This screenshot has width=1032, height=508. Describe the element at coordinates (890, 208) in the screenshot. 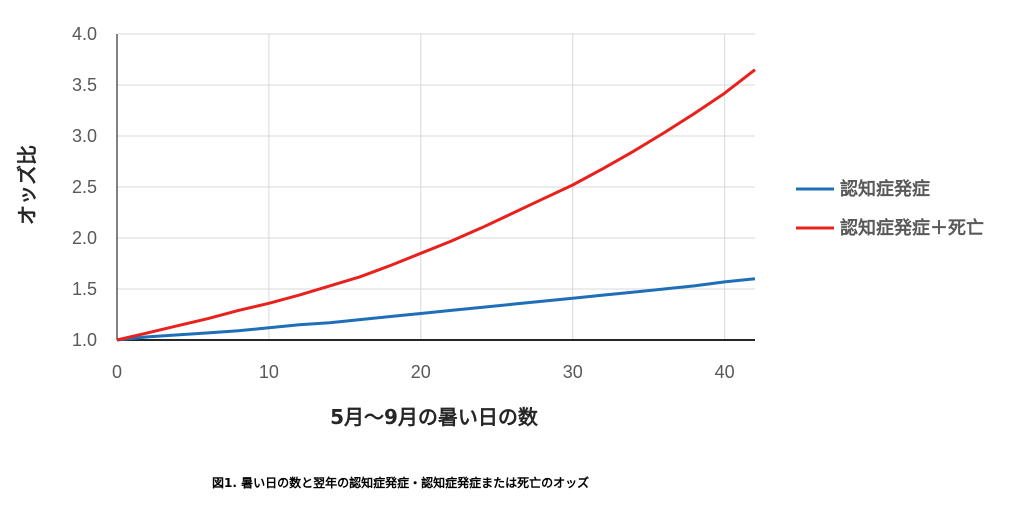

I see `legend: 認知症発症 認知症発症＋死亡` at that location.